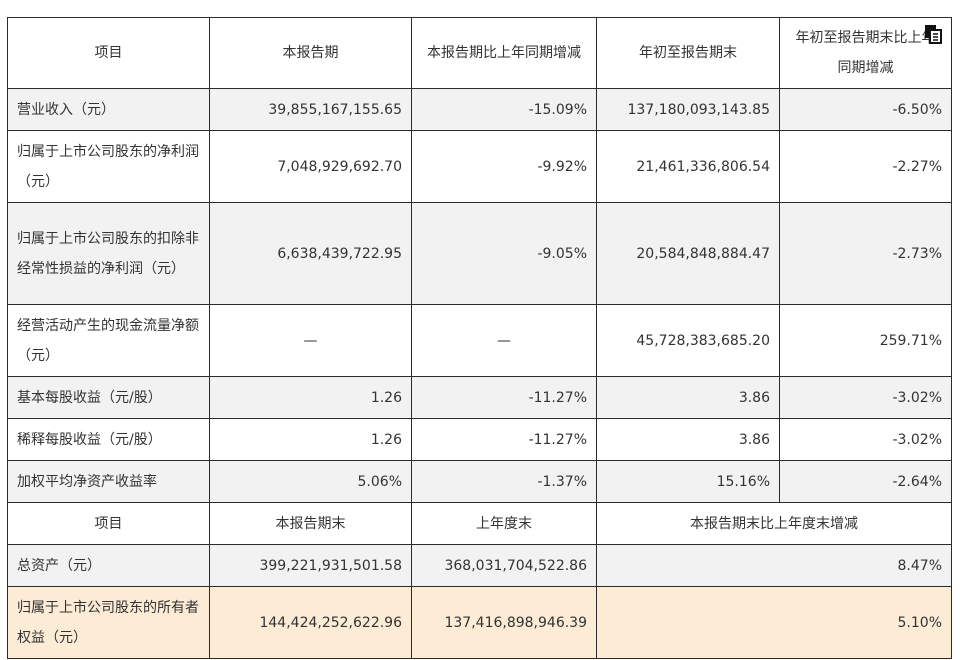  I want to click on row-ytd: 20,584,848,884.47, so click(688, 253).